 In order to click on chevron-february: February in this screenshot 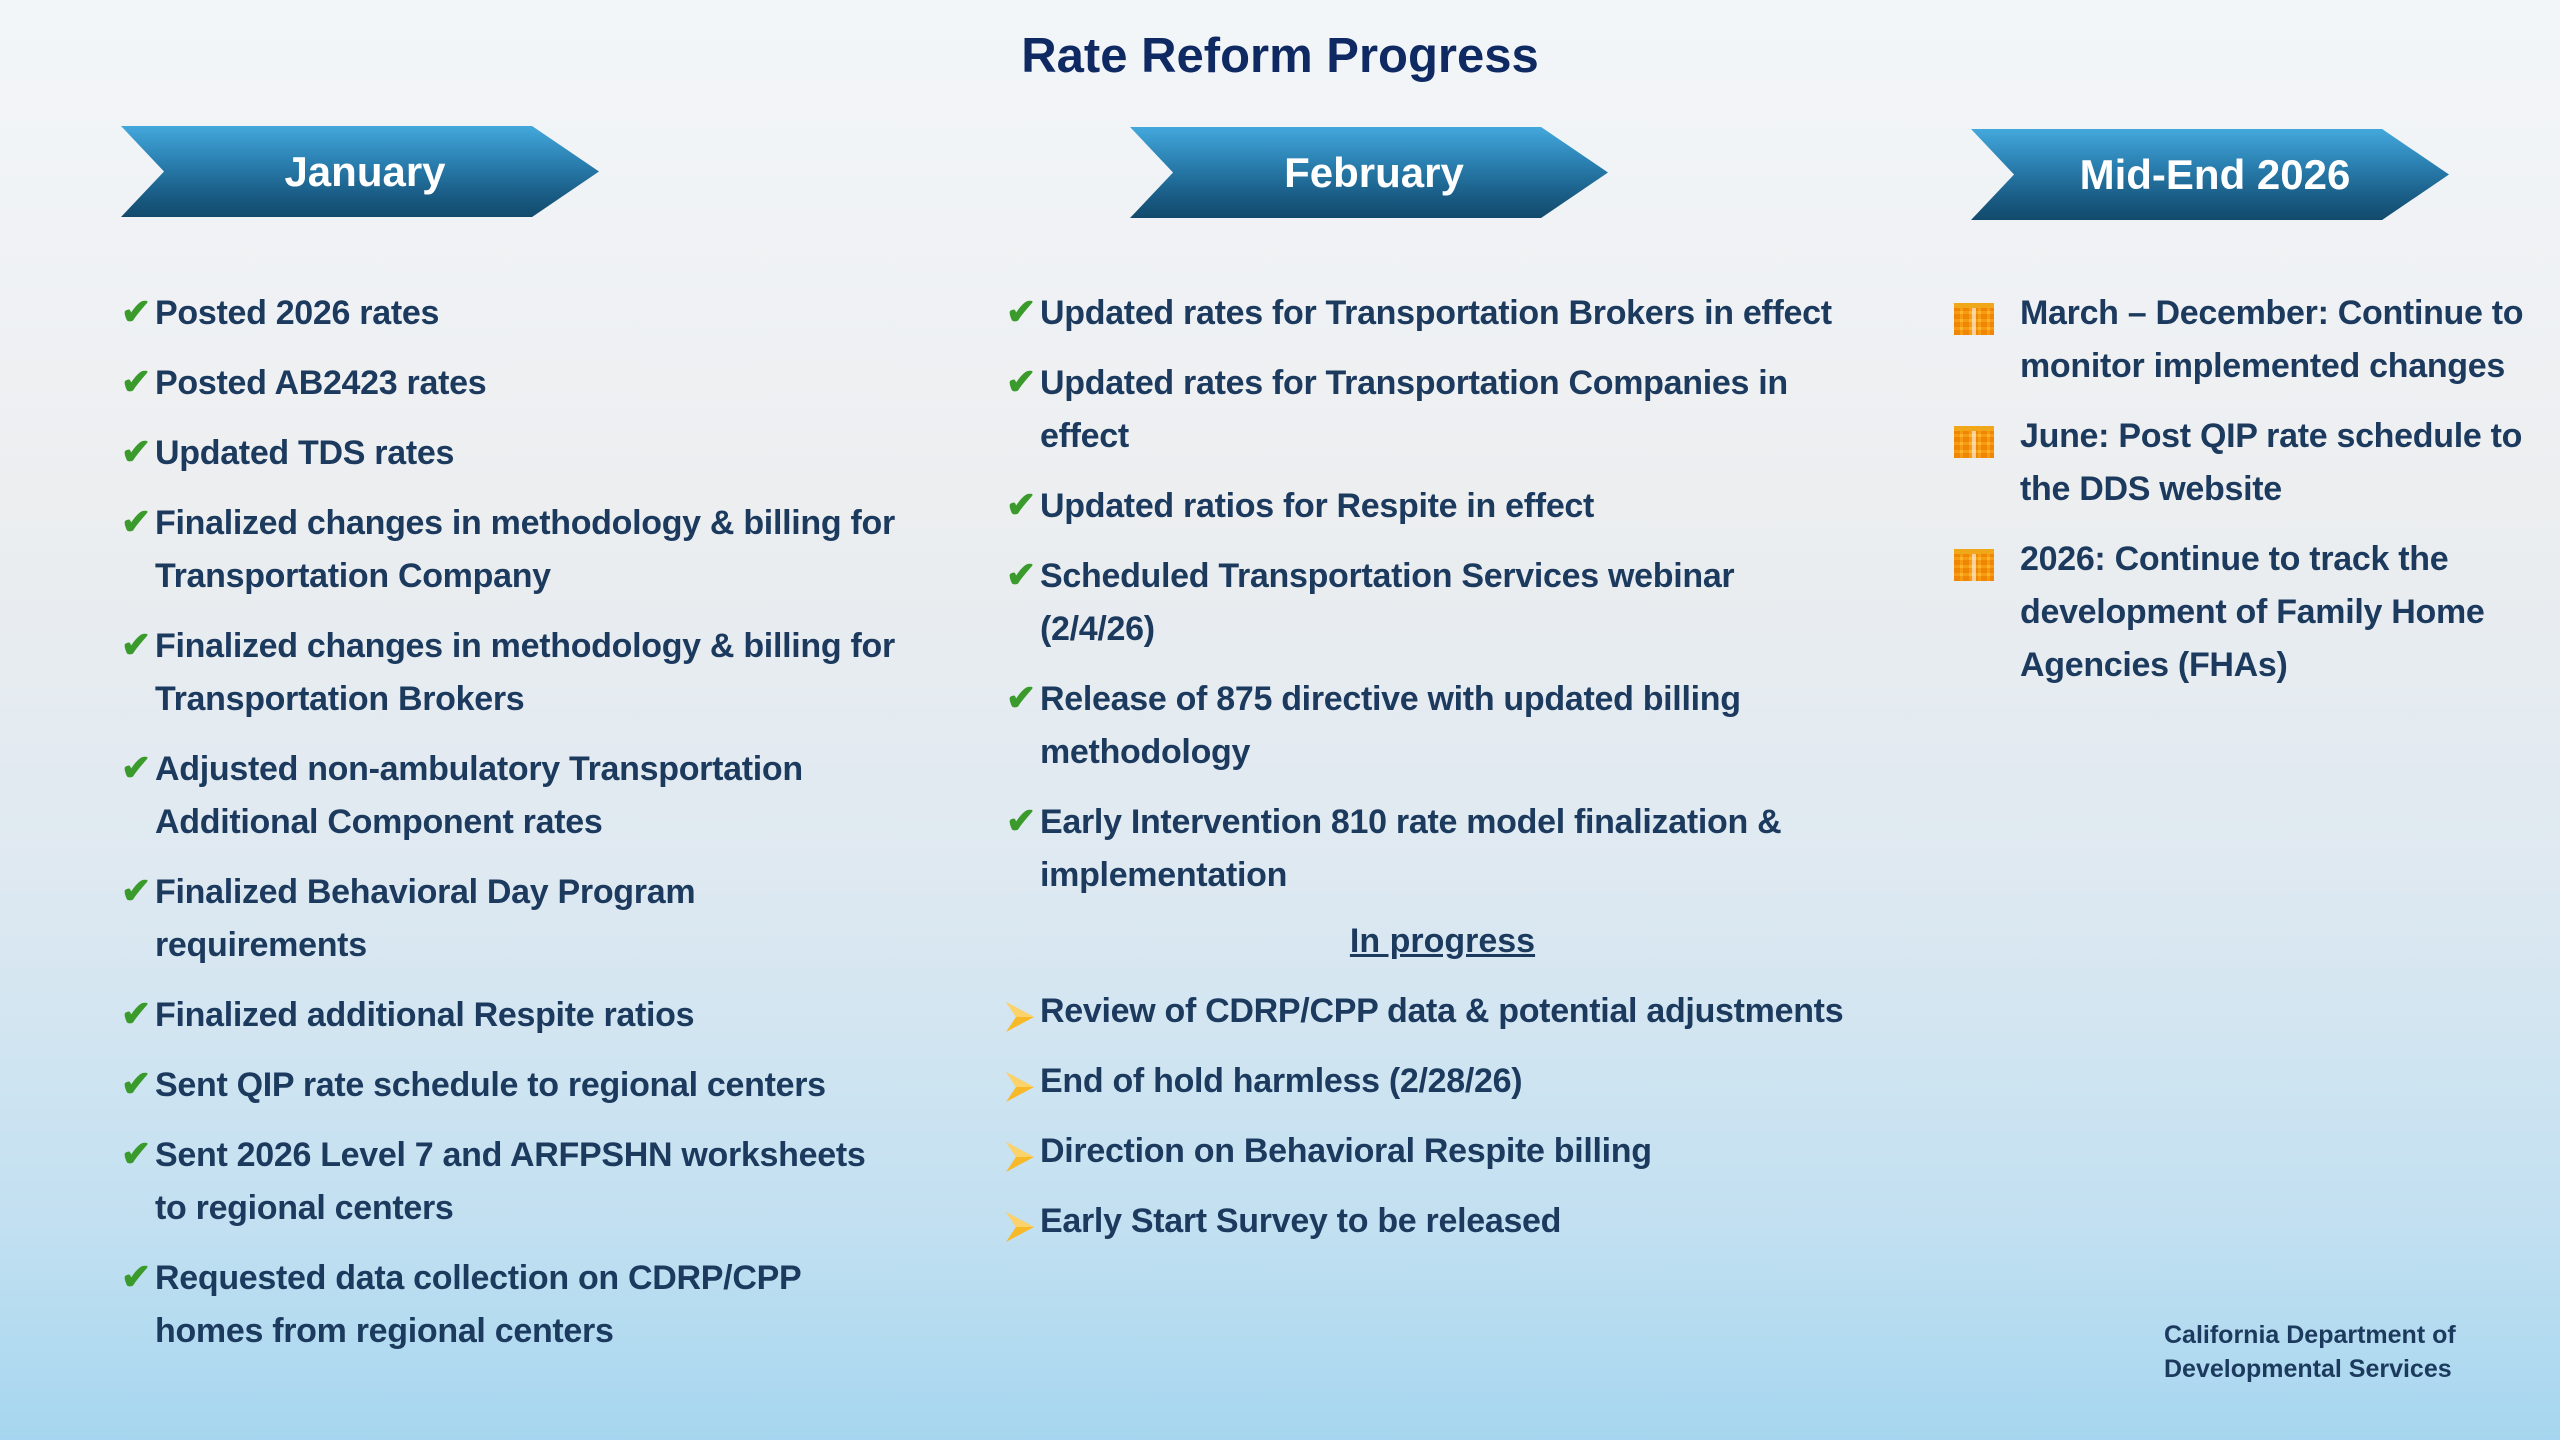, I will do `click(1369, 172)`.